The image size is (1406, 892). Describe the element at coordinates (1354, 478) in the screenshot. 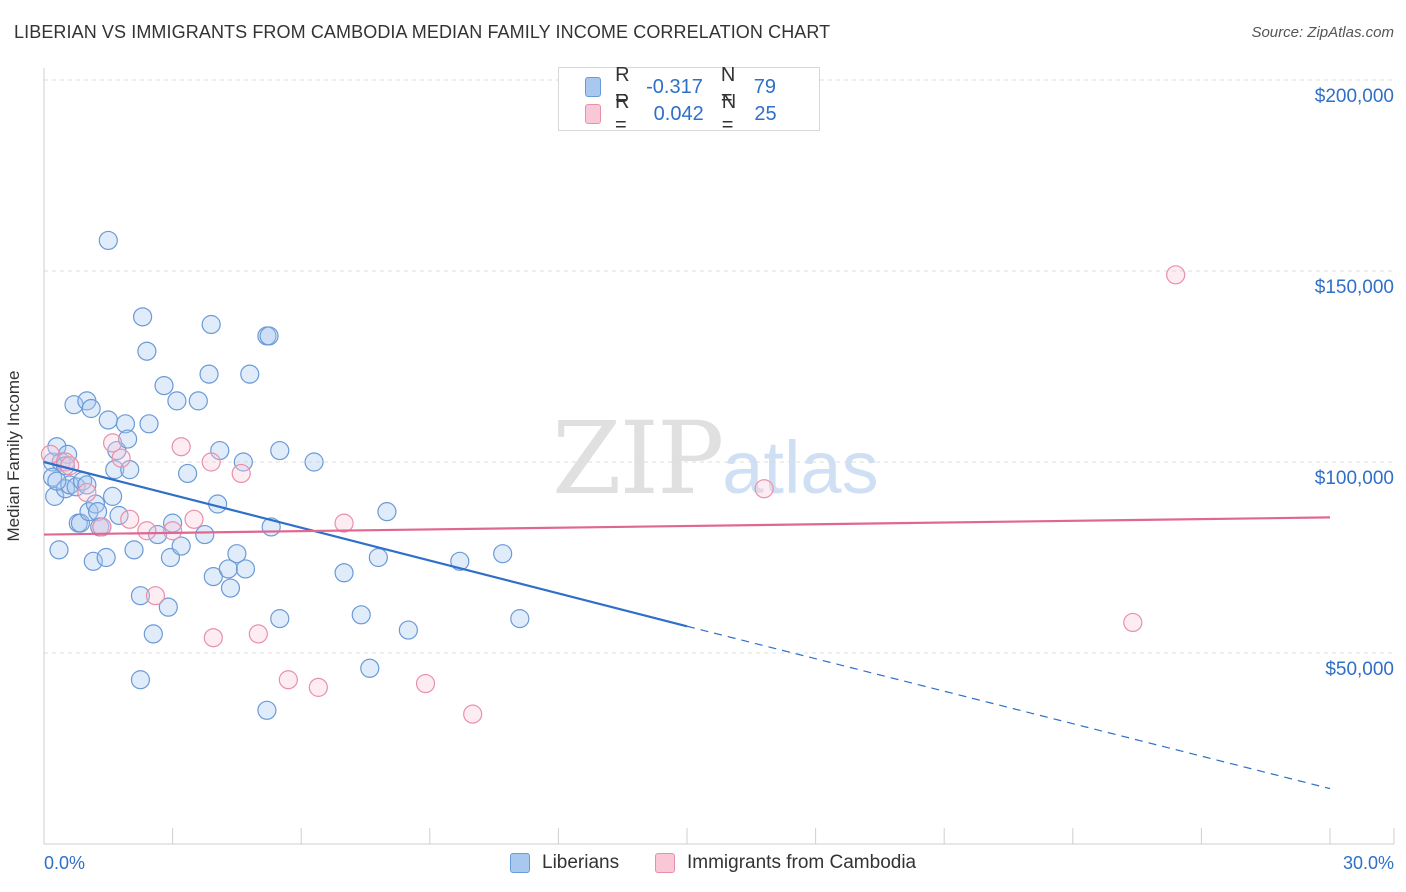

I see `y-tick-label: $100,000` at that location.